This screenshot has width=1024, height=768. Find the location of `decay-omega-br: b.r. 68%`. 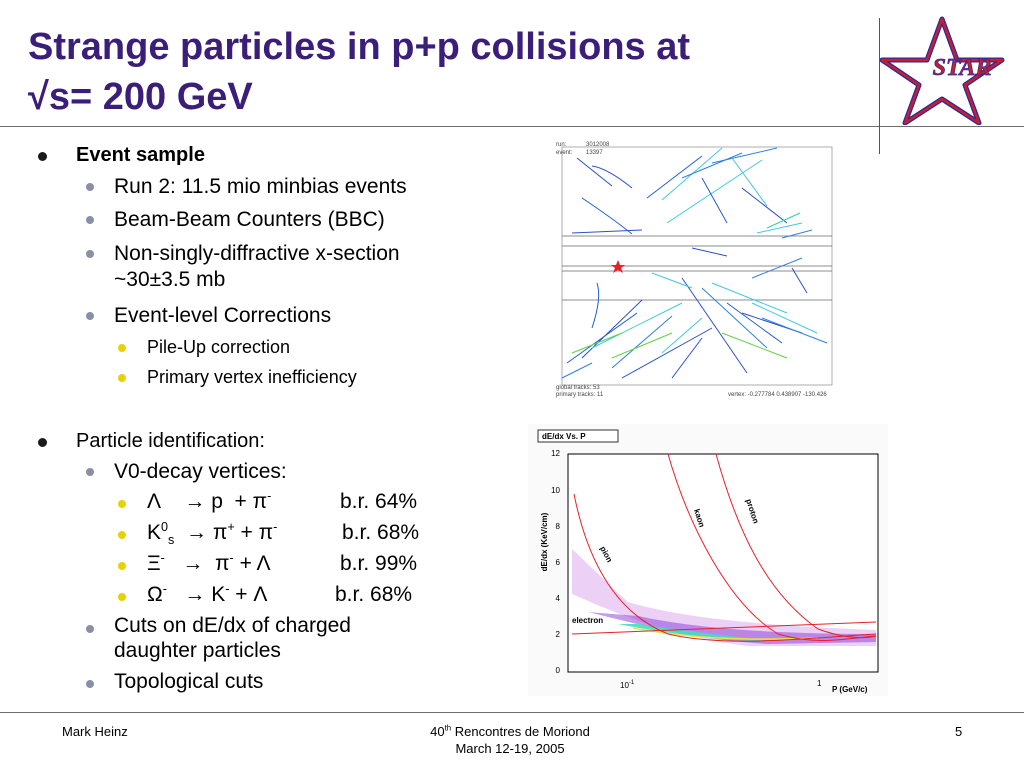

decay-omega-br: b.r. 68% is located at coordinates (374, 594).